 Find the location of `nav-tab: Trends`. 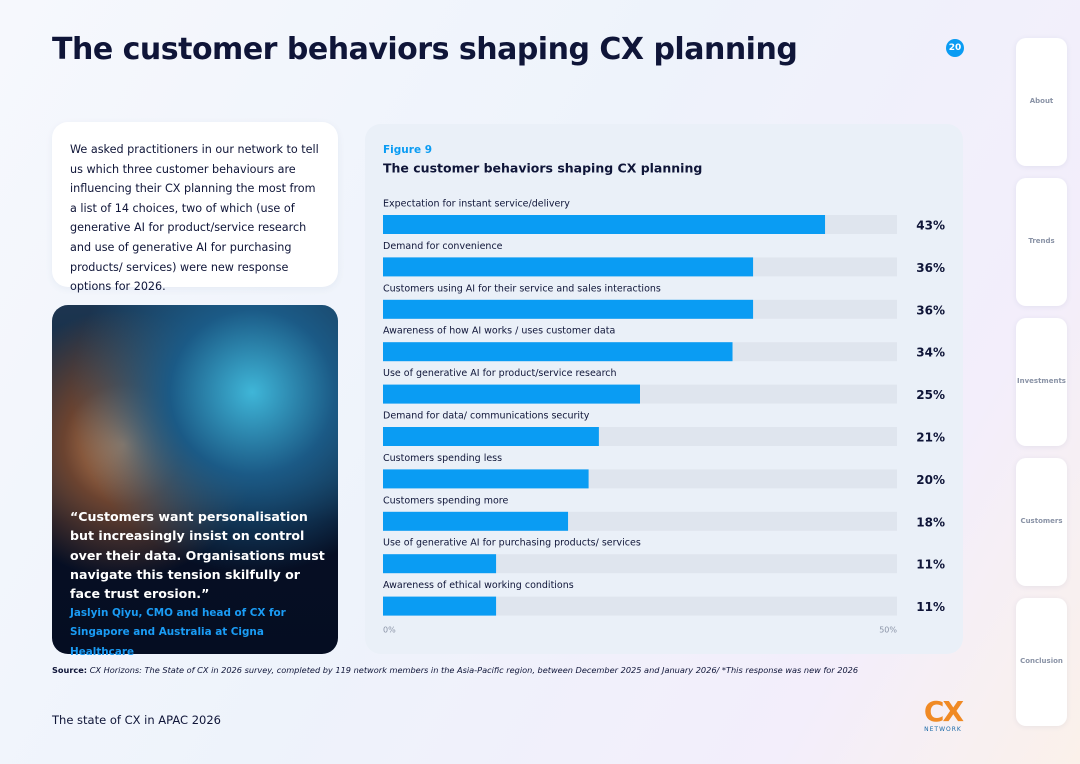

nav-tab: Trends is located at coordinates (1041, 242).